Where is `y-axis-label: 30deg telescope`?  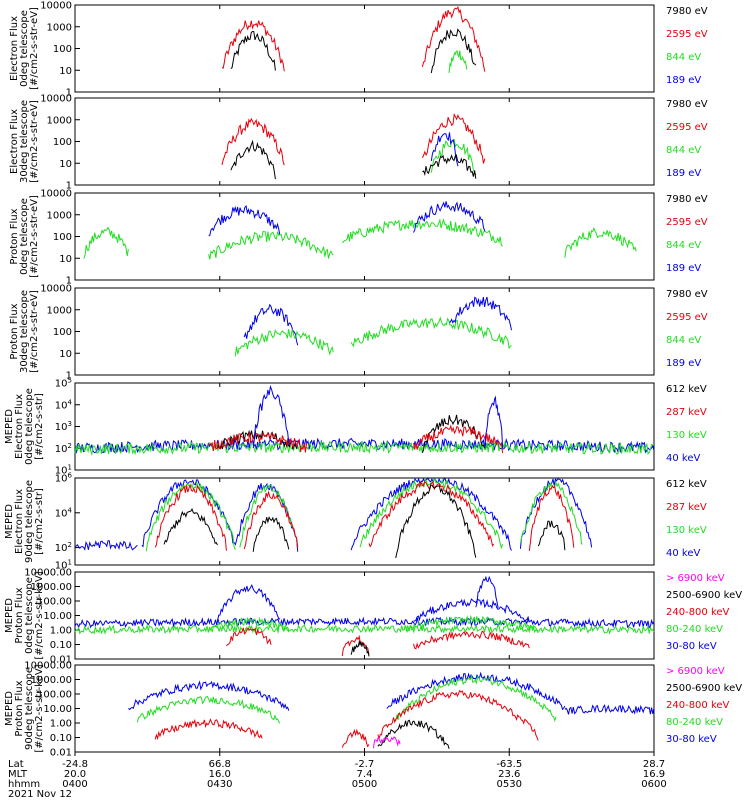
y-axis-label: 30deg telescope is located at coordinates (24, 331).